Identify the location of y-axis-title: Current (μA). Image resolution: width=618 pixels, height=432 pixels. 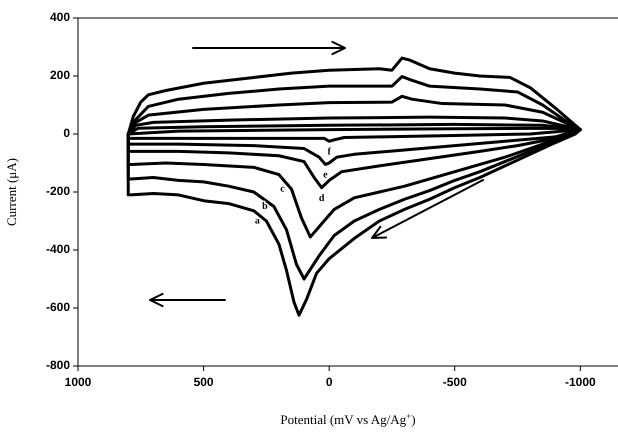
(11, 192).